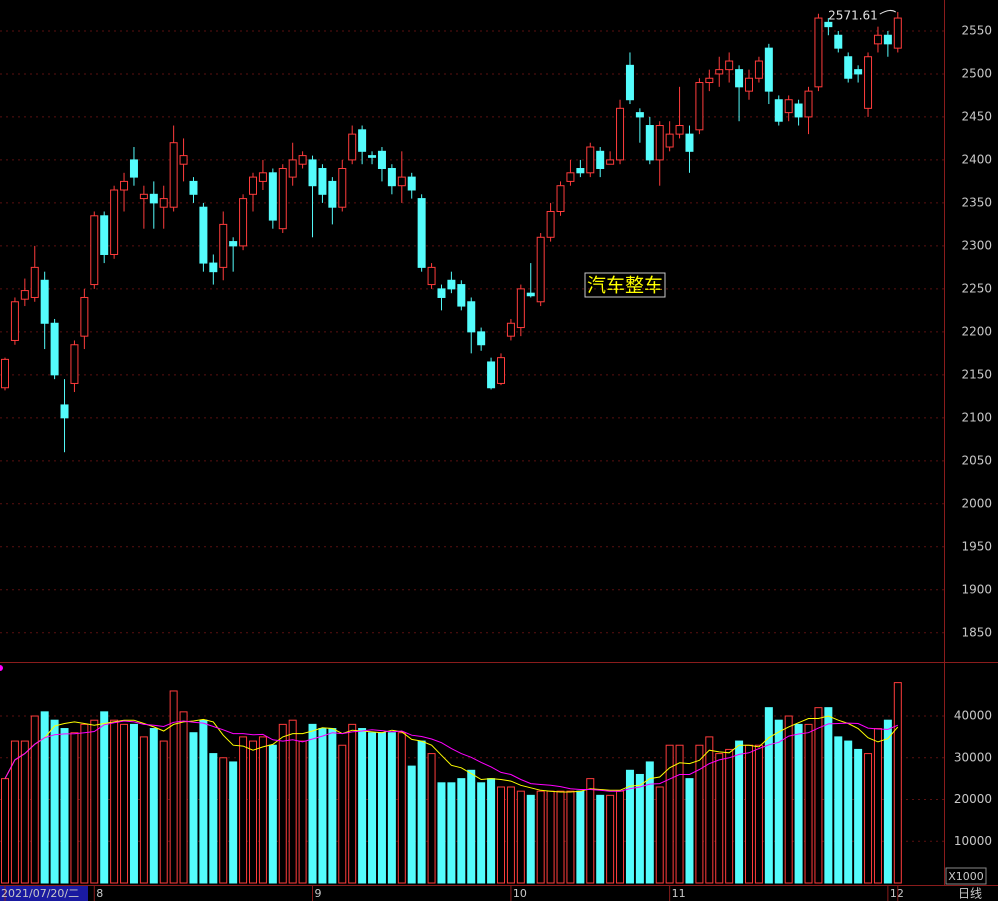 The image size is (998, 901). Describe the element at coordinates (976, 116) in the screenshot. I see `y-tick-label: 2450` at that location.